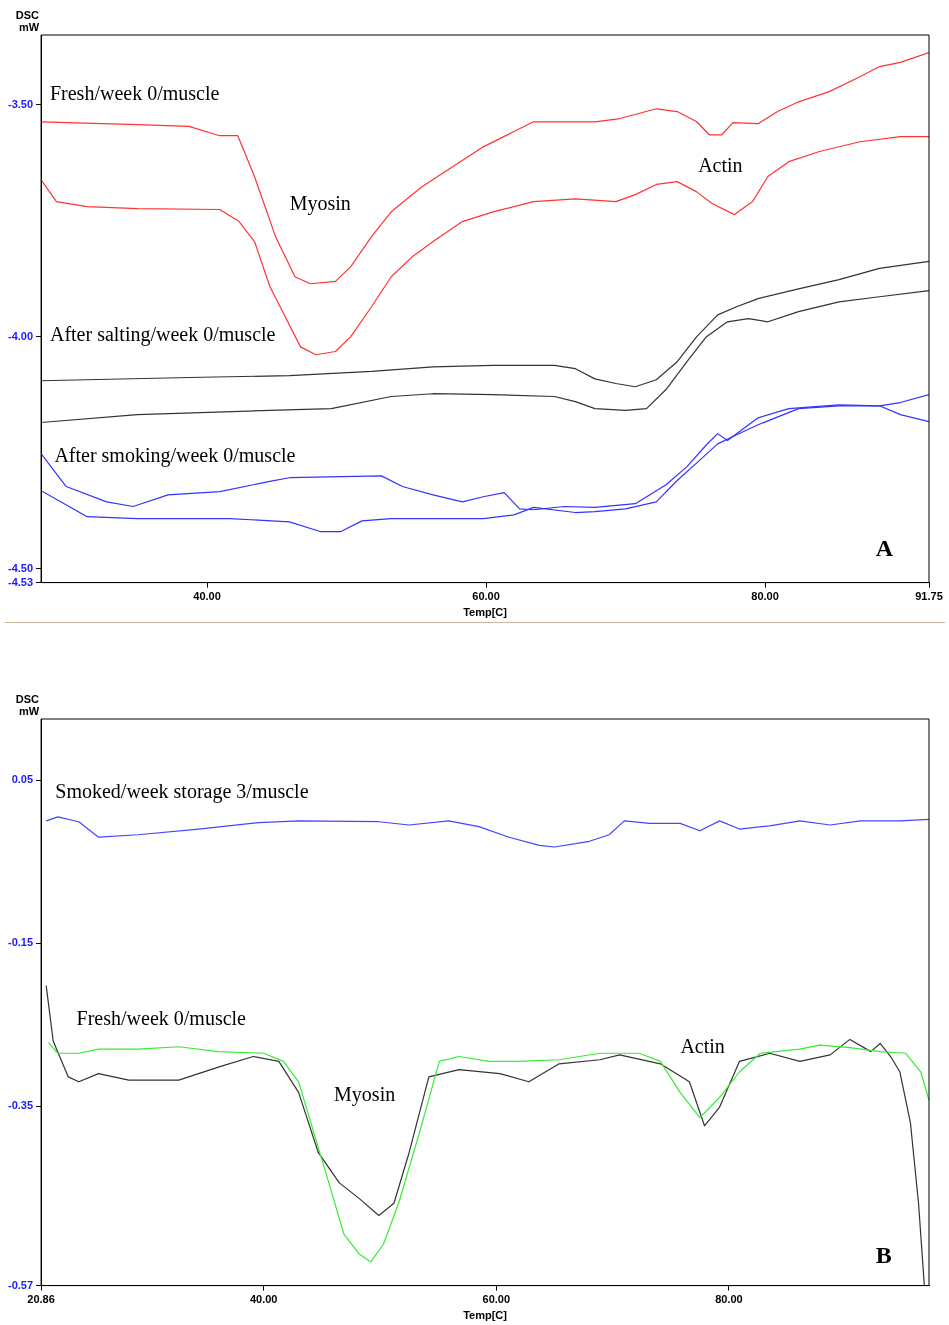  What do you see at coordinates (884, 547) in the screenshot?
I see `annotation: A` at bounding box center [884, 547].